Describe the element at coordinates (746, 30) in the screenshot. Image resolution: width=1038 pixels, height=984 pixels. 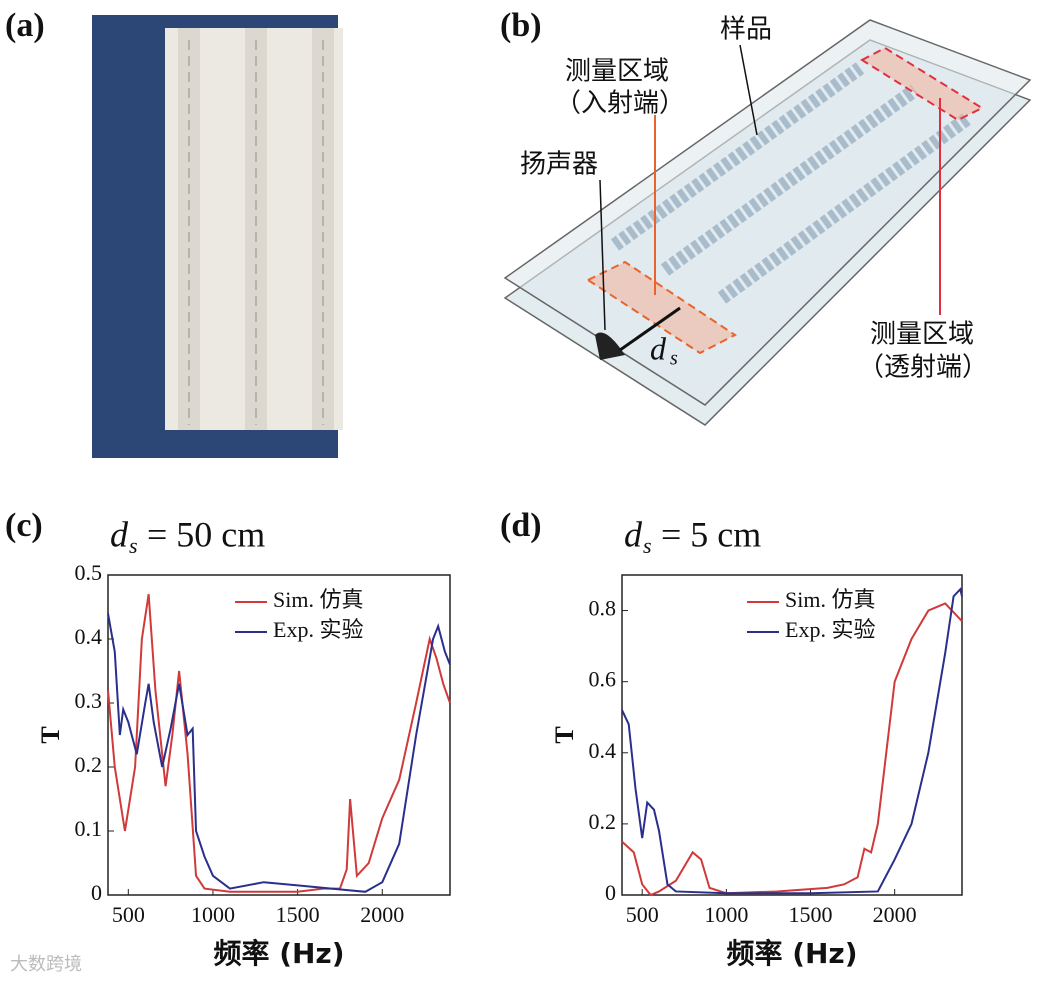
I see `label: 样品` at that location.